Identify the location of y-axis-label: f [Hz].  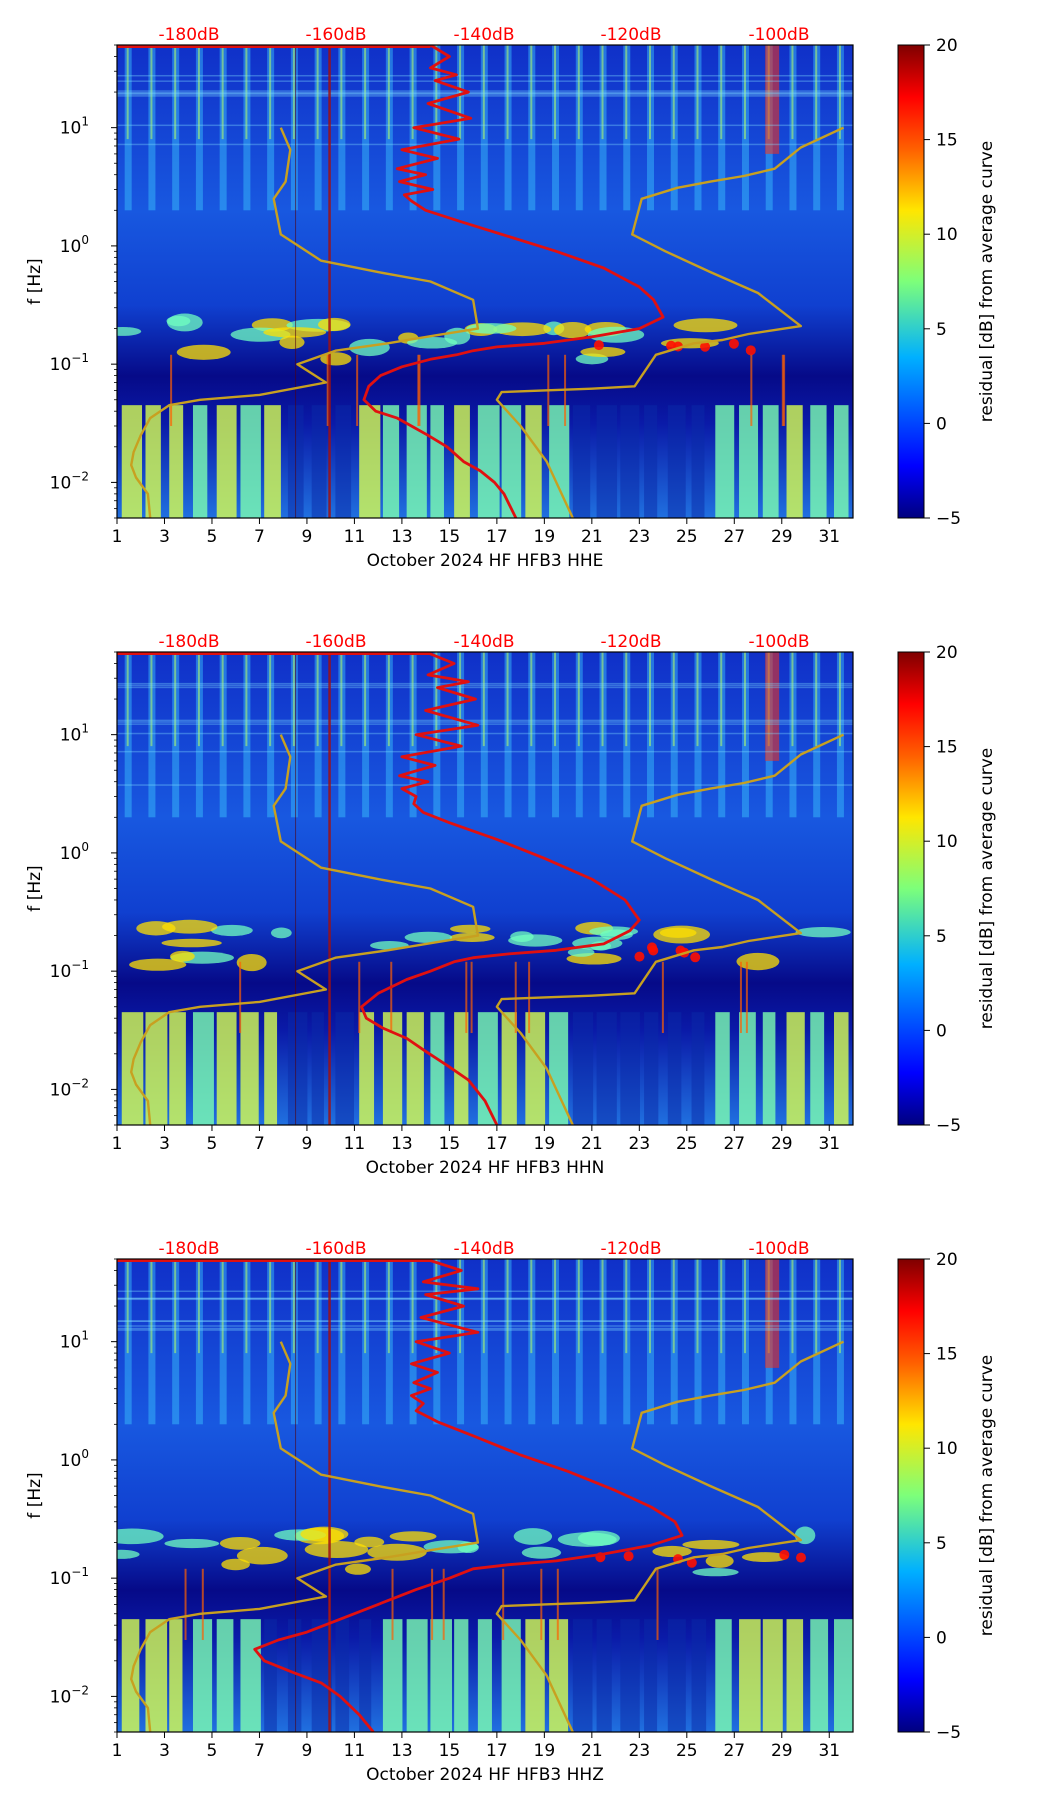
(35, 888).